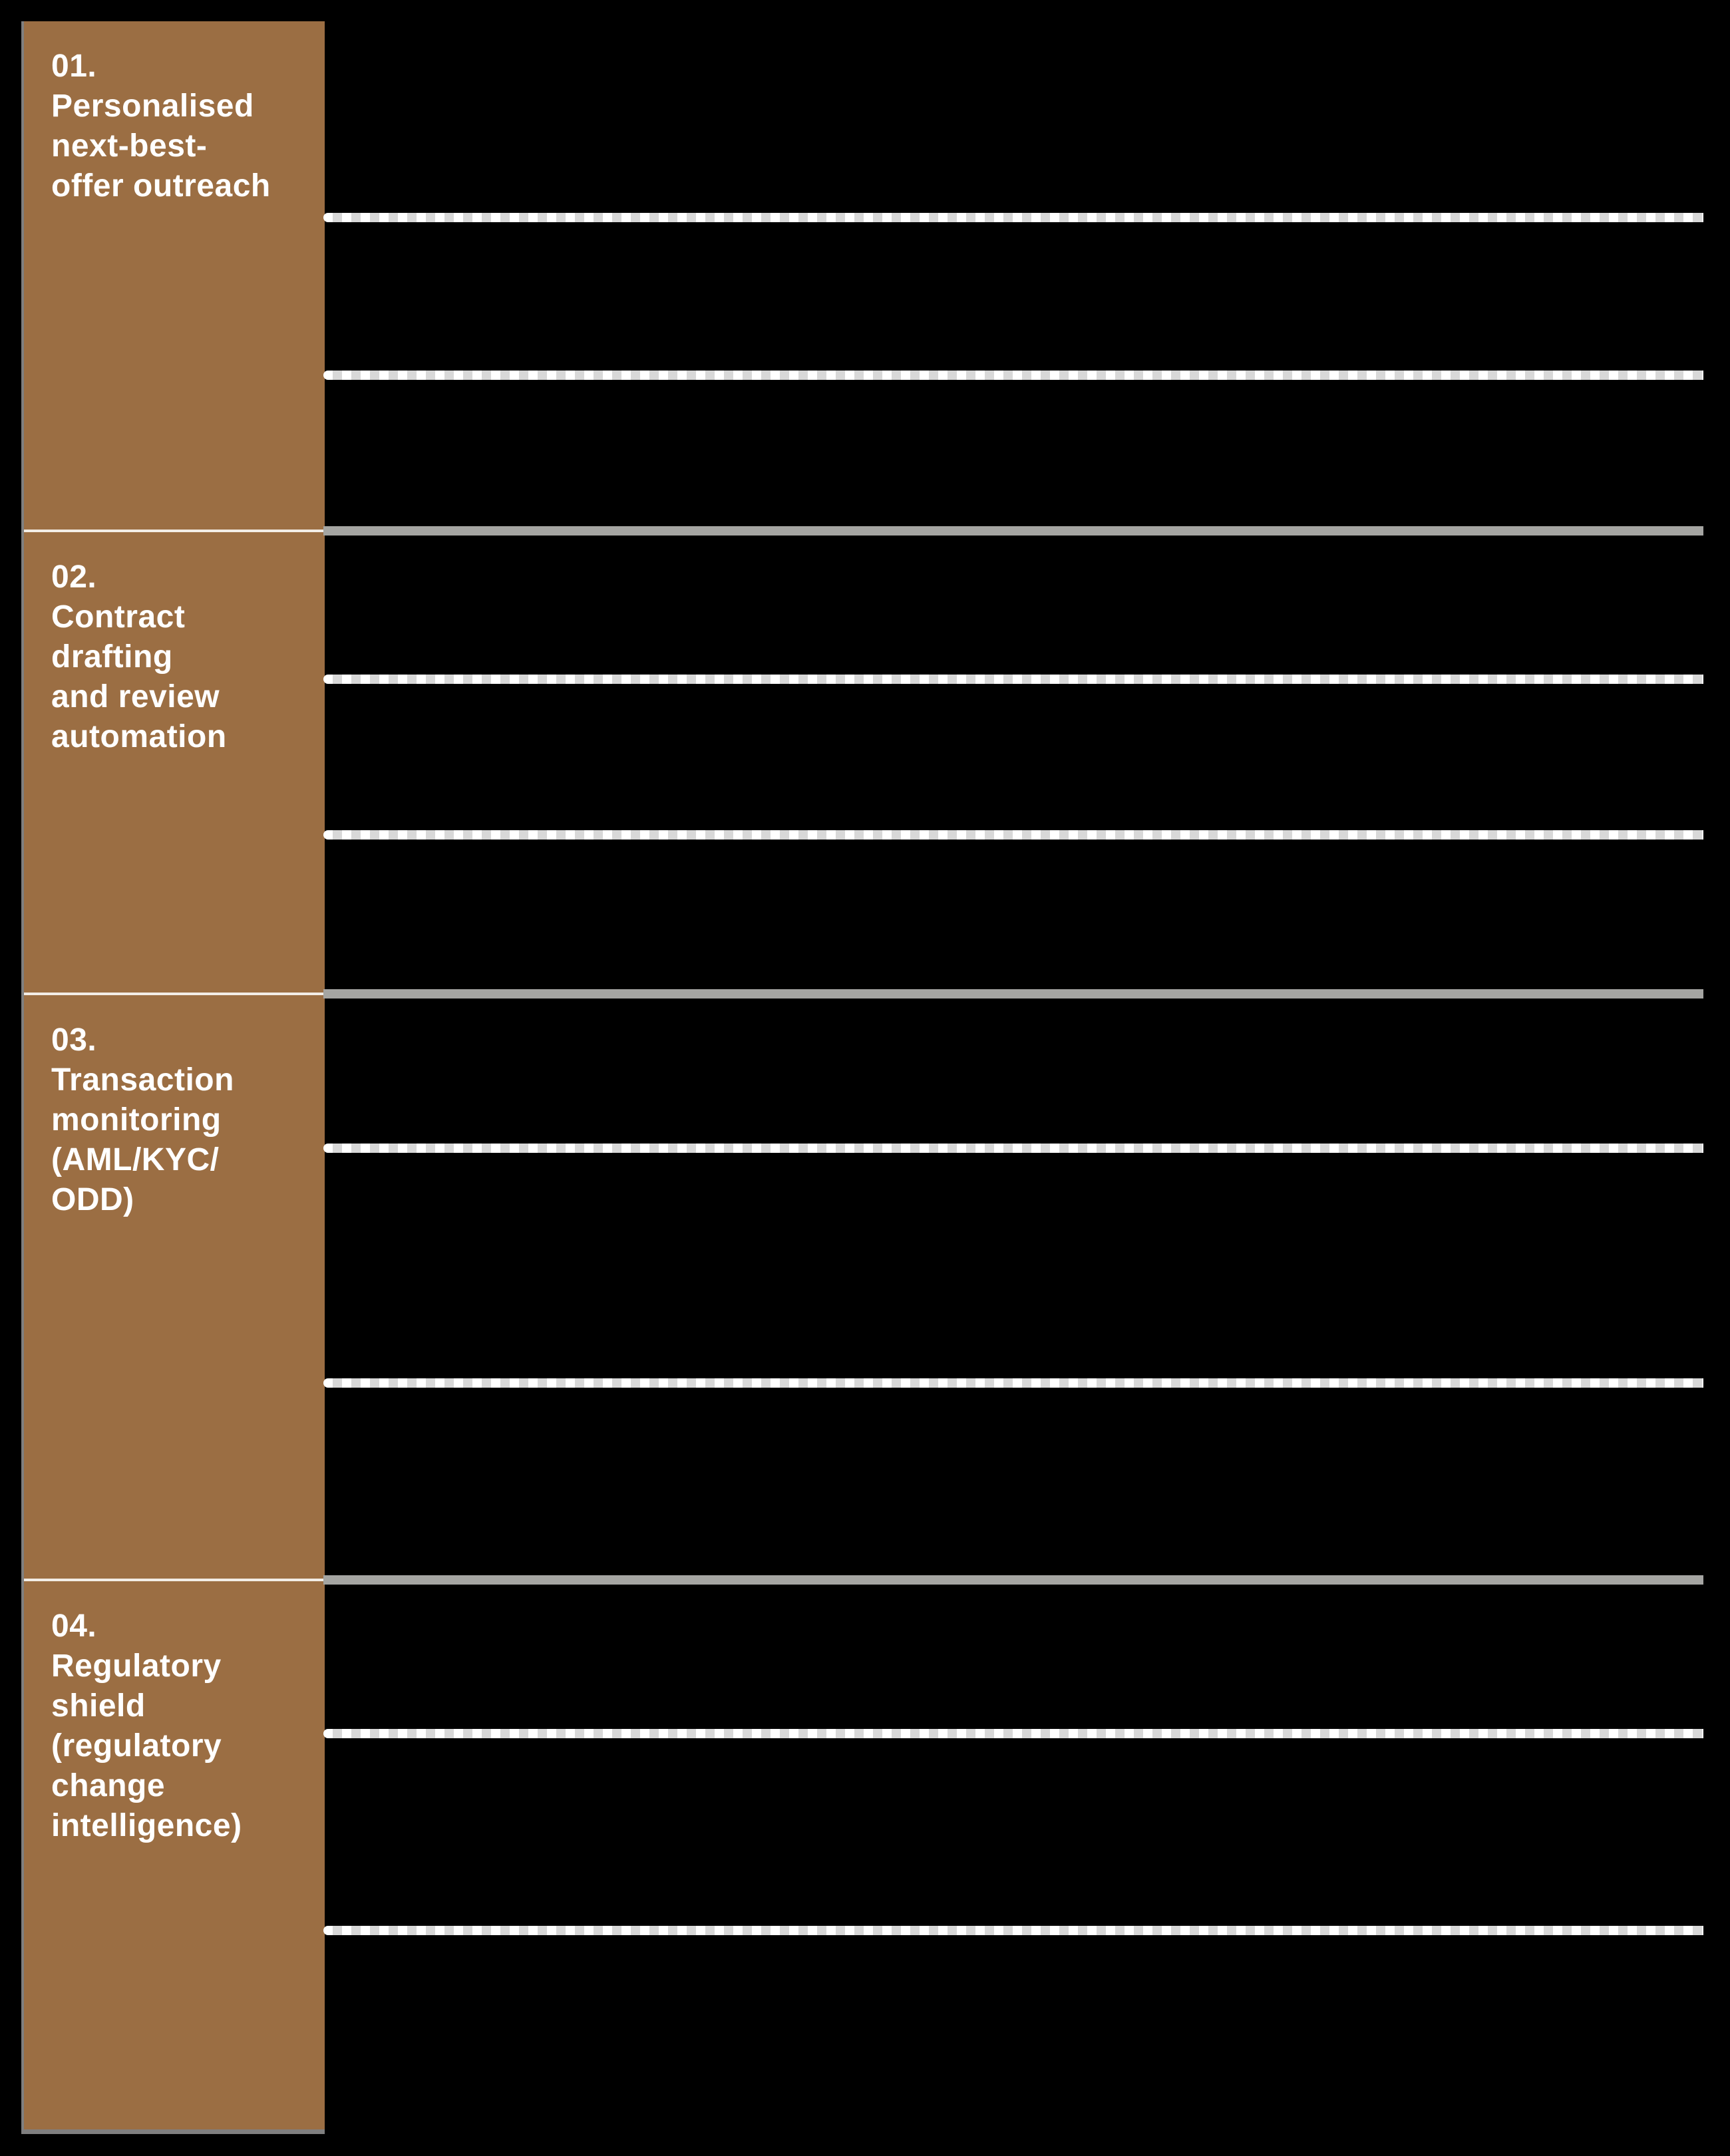 Image resolution: width=1730 pixels, height=2156 pixels. I want to click on category-number: 03., so click(74, 1040).